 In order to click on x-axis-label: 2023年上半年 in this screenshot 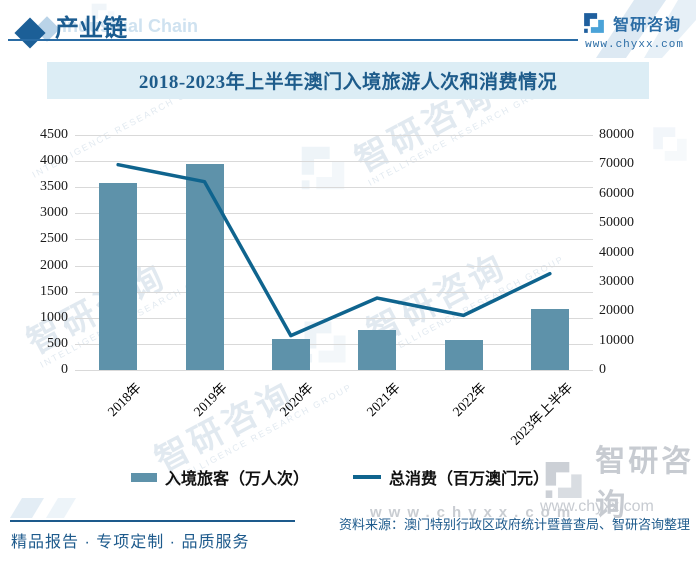, I will do `click(541, 413)`.